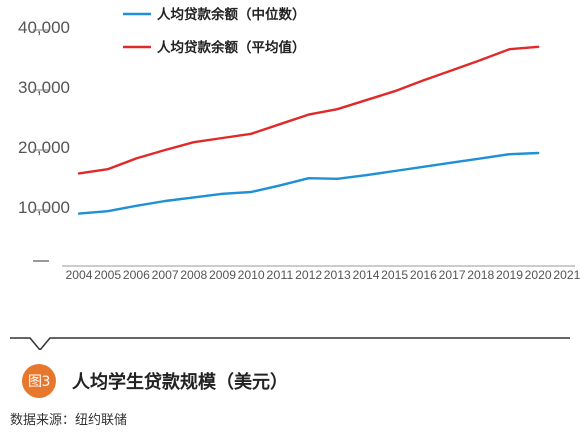  I want to click on figure-badge: 图3, so click(39, 381).